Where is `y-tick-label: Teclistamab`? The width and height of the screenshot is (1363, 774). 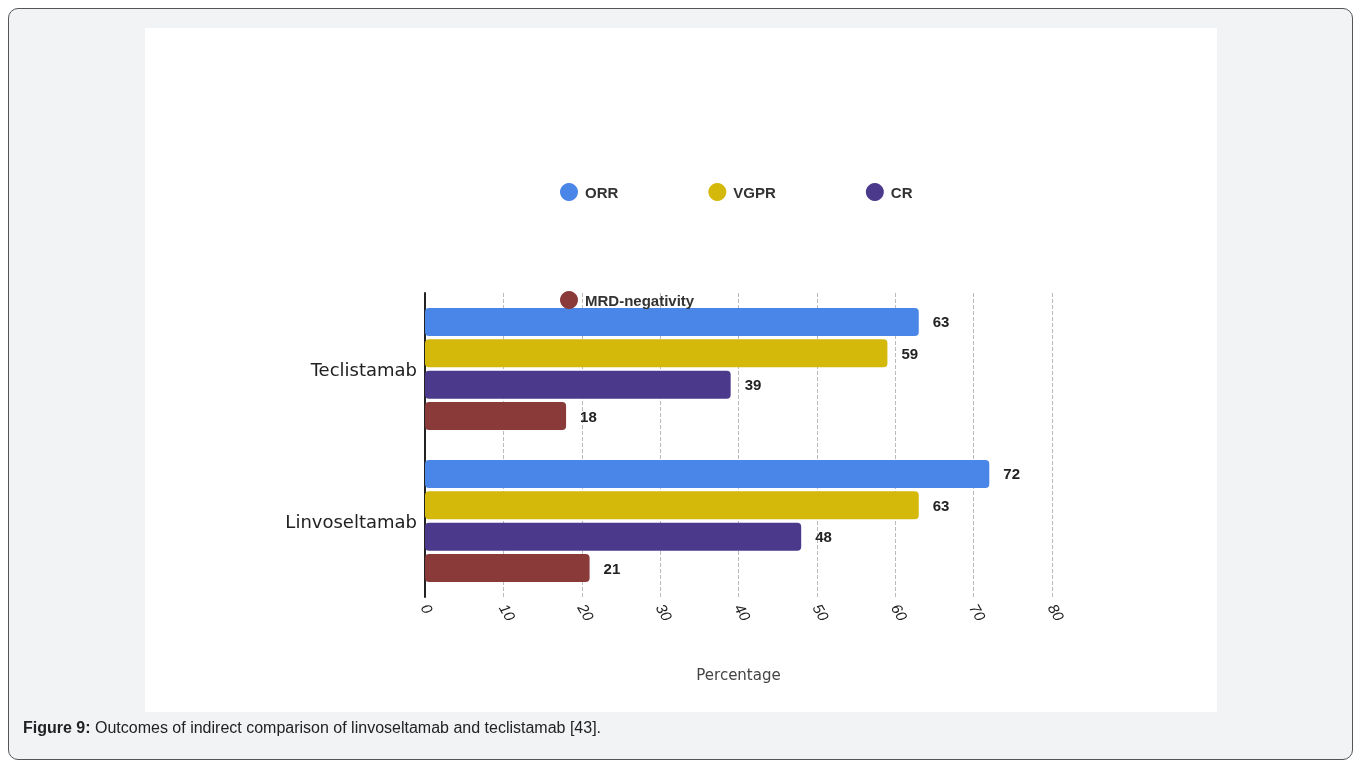
y-tick-label: Teclistamab is located at coordinates (363, 369).